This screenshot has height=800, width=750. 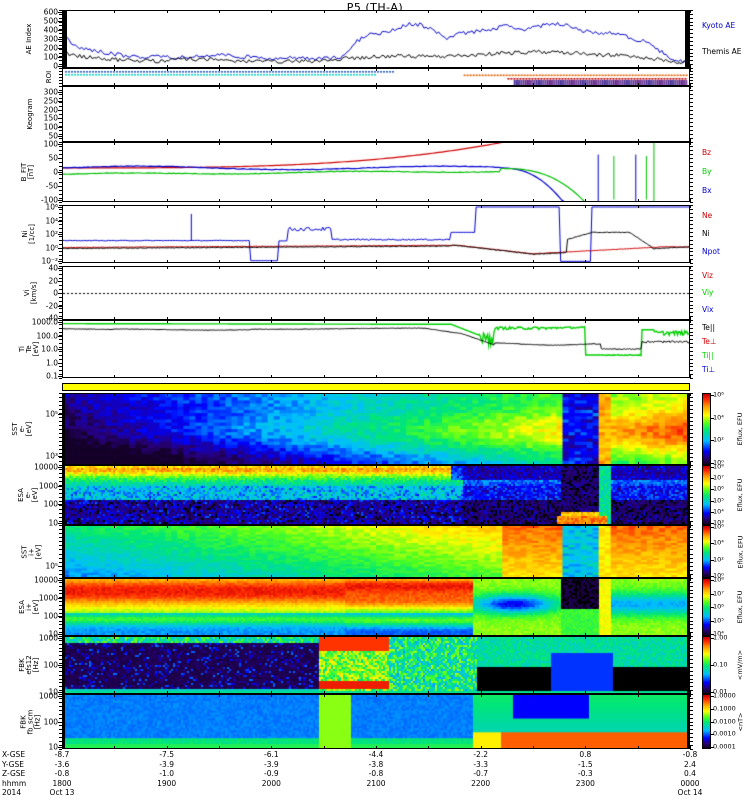 What do you see at coordinates (718, 522) in the screenshot?
I see `colorbar-label-cb_esa_e-5: 10³` at bounding box center [718, 522].